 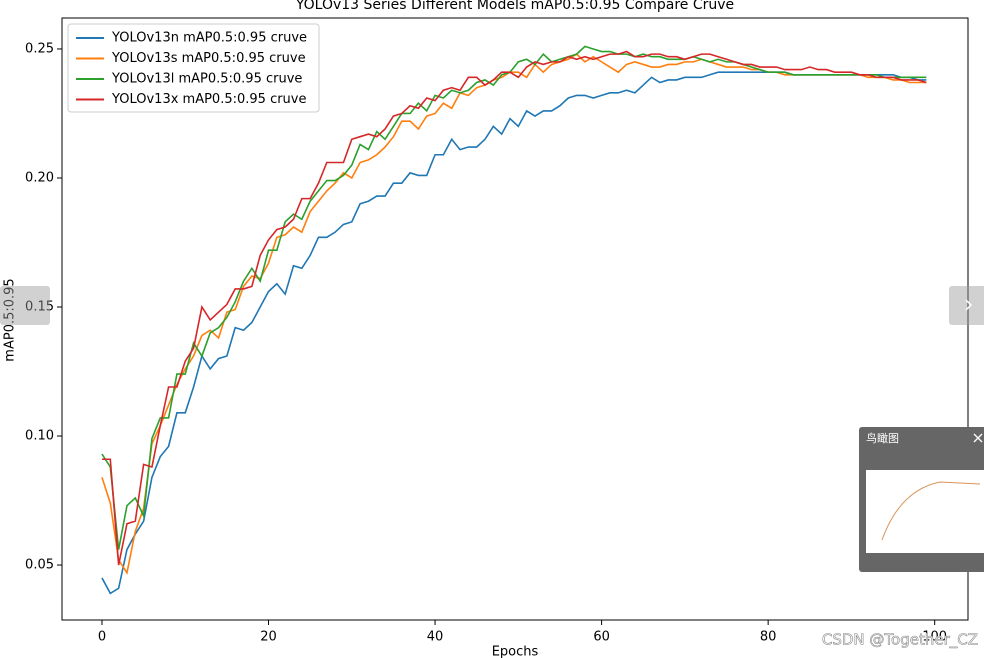 What do you see at coordinates (969, 305) in the screenshot?
I see `next-icon` at bounding box center [969, 305].